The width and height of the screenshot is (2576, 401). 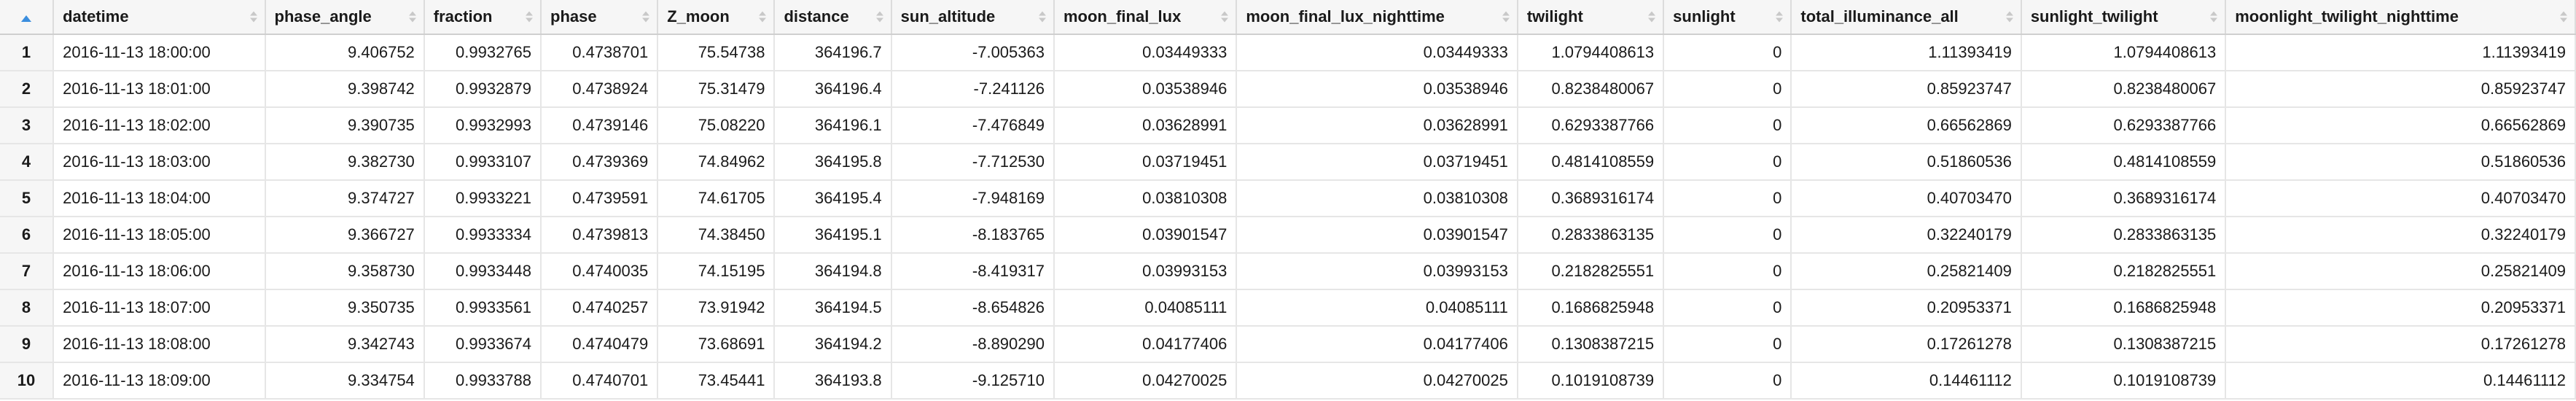 What do you see at coordinates (27, 272) in the screenshot?
I see `row-number: 7` at bounding box center [27, 272].